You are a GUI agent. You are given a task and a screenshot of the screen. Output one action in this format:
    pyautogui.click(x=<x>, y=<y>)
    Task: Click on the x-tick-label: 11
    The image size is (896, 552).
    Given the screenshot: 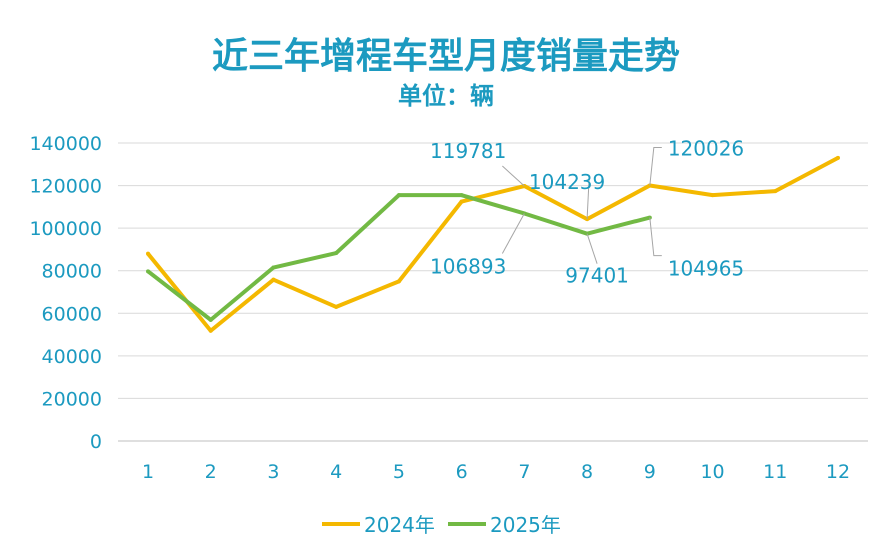 What is the action you would take?
    pyautogui.click(x=775, y=472)
    